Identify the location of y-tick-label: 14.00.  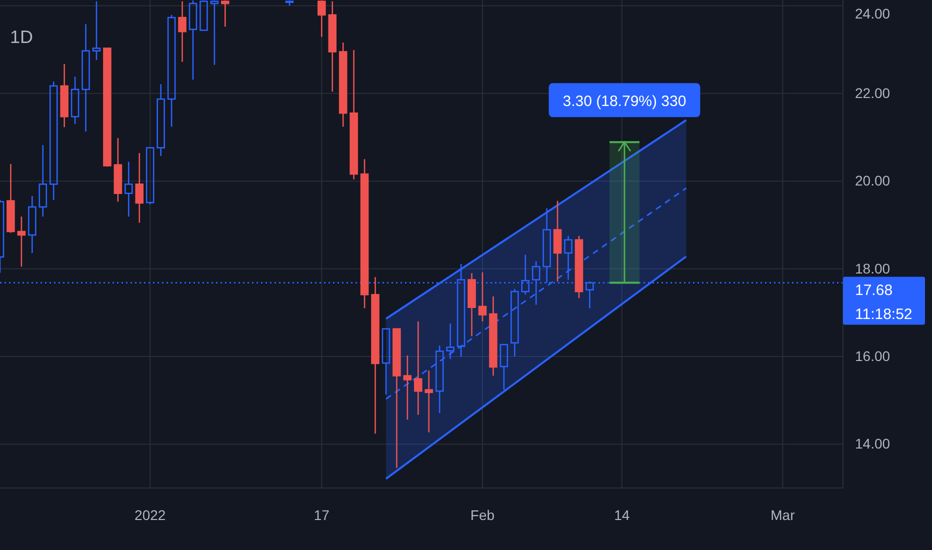
(872, 444).